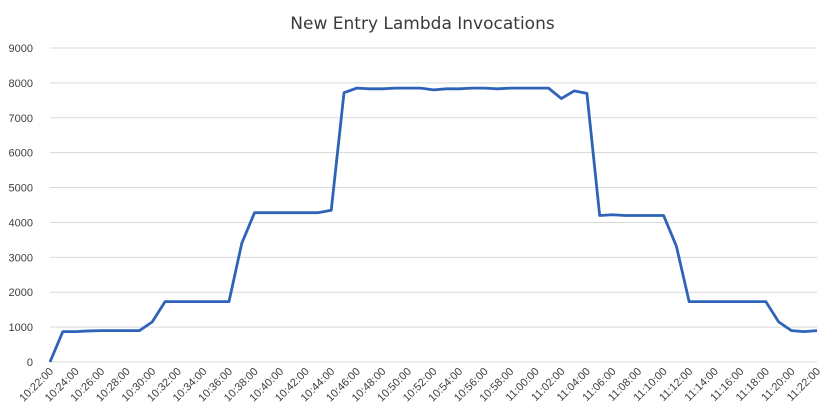 The width and height of the screenshot is (833, 418). Describe the element at coordinates (21, 223) in the screenshot. I see `y-tick-label: 4000` at that location.